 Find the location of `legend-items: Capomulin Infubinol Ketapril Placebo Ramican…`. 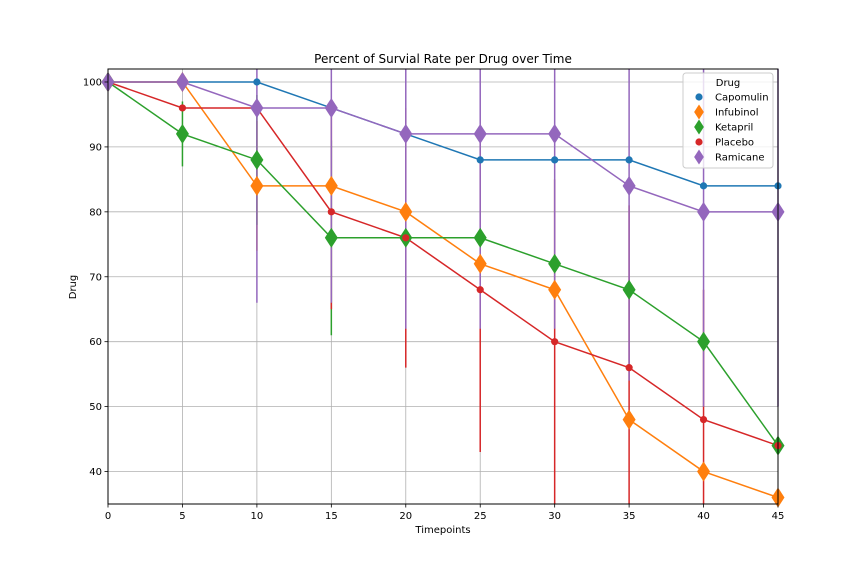

legend-items: Capomulin Infubinol Ketapril Placebo Ramican… is located at coordinates (731, 129).